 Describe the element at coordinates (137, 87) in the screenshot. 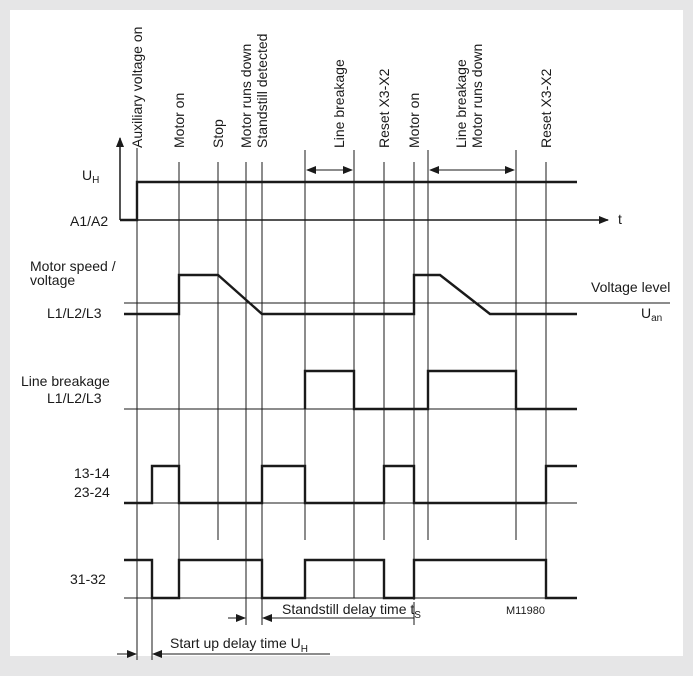

I see `event-label: Auxiliary voltage on` at that location.